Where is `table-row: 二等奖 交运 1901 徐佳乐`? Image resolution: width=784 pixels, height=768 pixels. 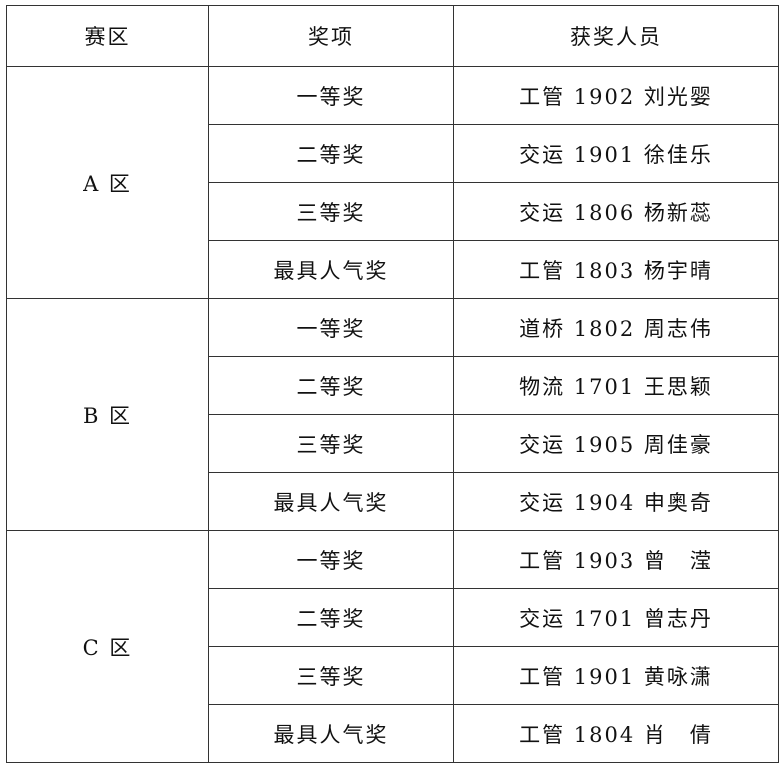
table-row: 二等奖 交运 1901 徐佳乐 is located at coordinates (393, 153).